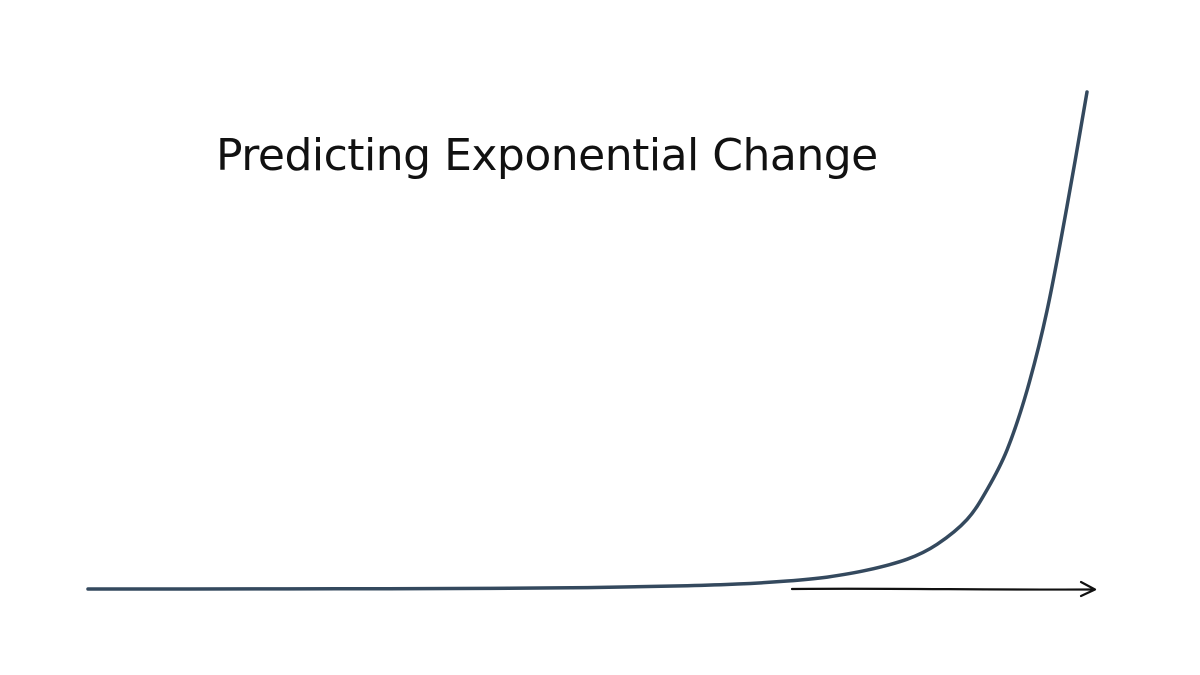 This screenshot has width=1200, height=675. I want to click on chart-title: Predicting Exponential Change, so click(547, 155).